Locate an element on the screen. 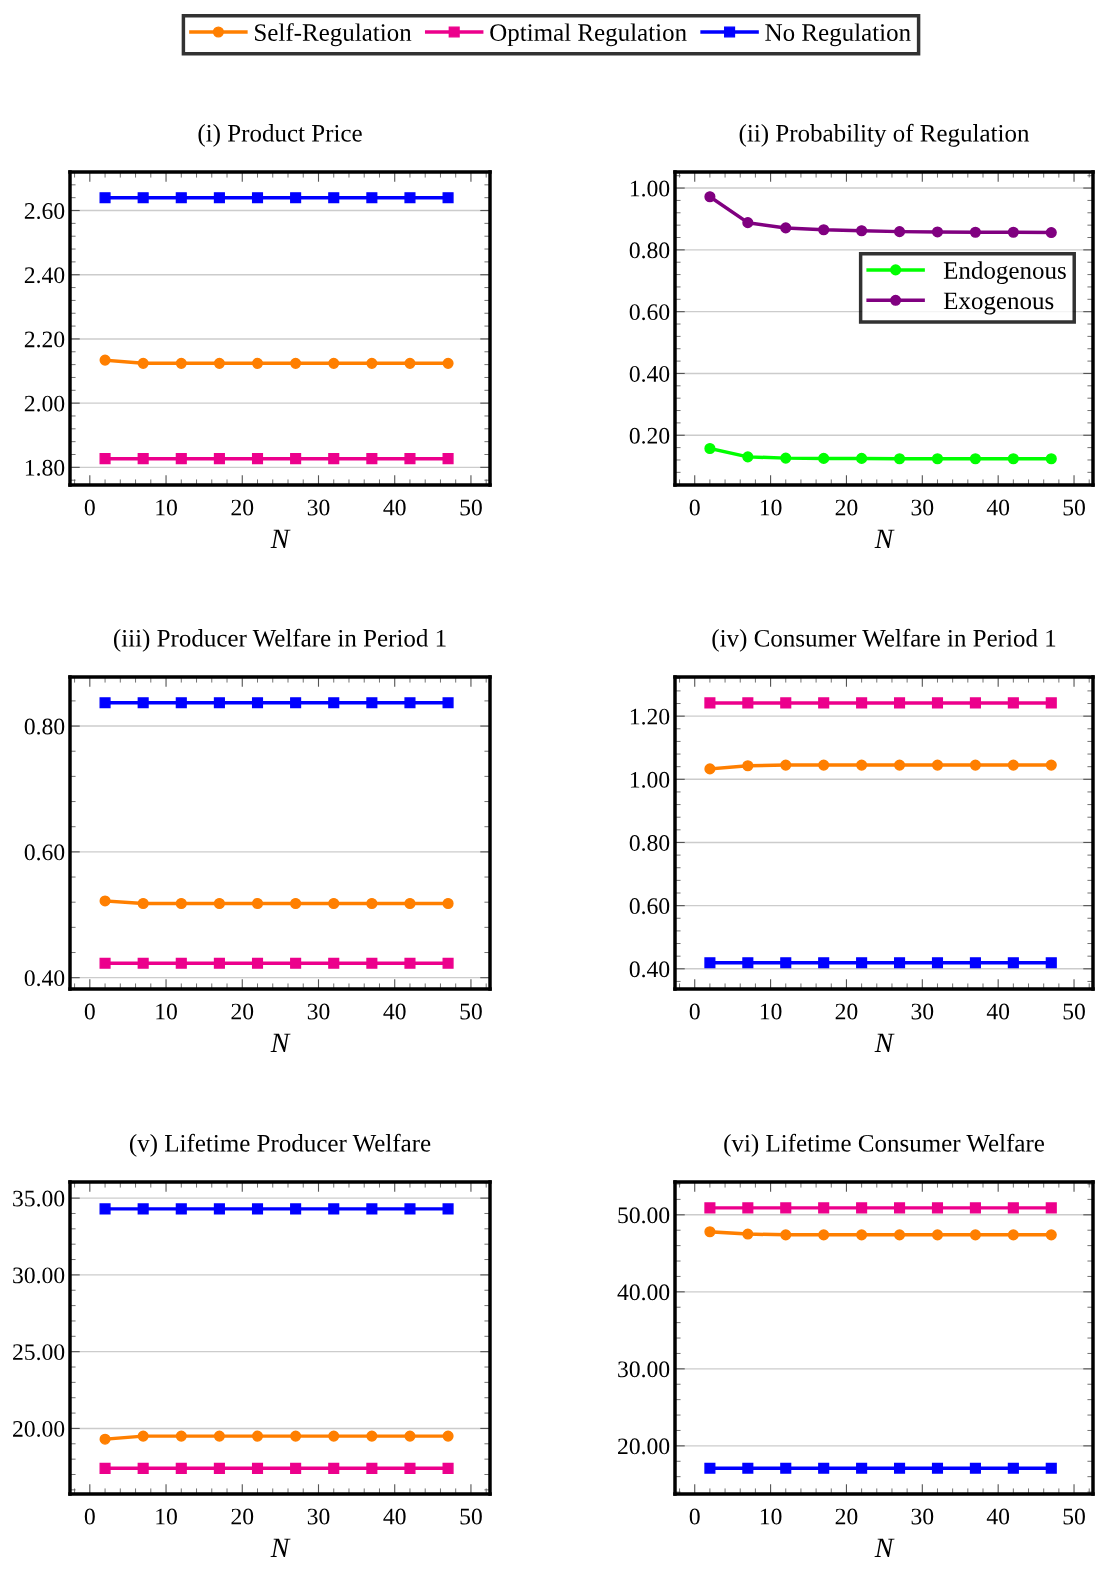 The height and width of the screenshot is (1572, 1102). legend-label: Optimal Regulation is located at coordinates (588, 35).